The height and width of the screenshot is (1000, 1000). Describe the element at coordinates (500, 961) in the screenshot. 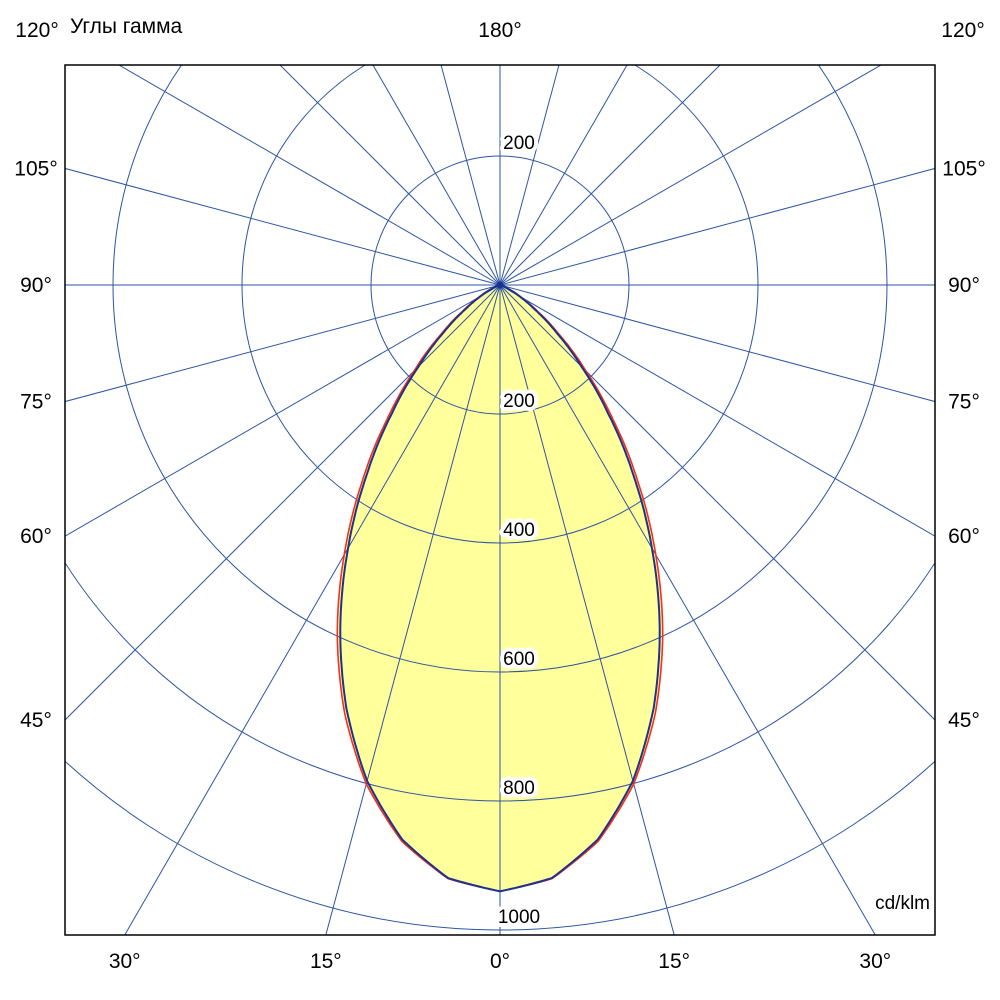

I see `angle-label-bottom: 0°` at that location.